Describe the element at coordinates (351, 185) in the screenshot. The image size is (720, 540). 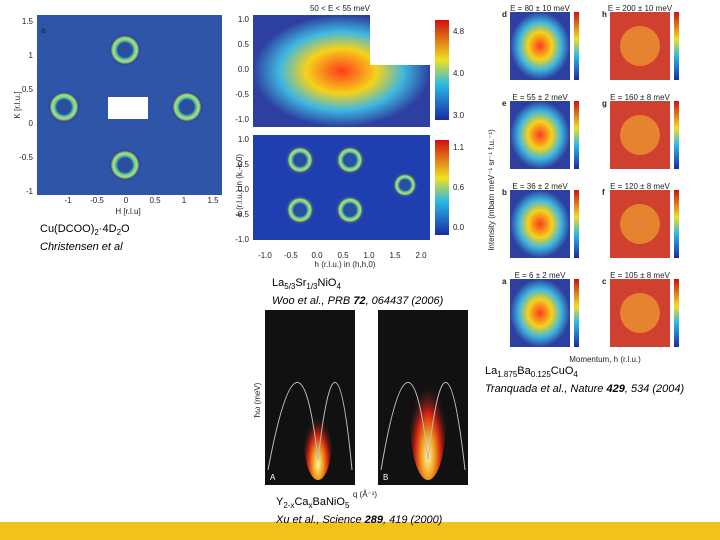
I see `rings` at that location.